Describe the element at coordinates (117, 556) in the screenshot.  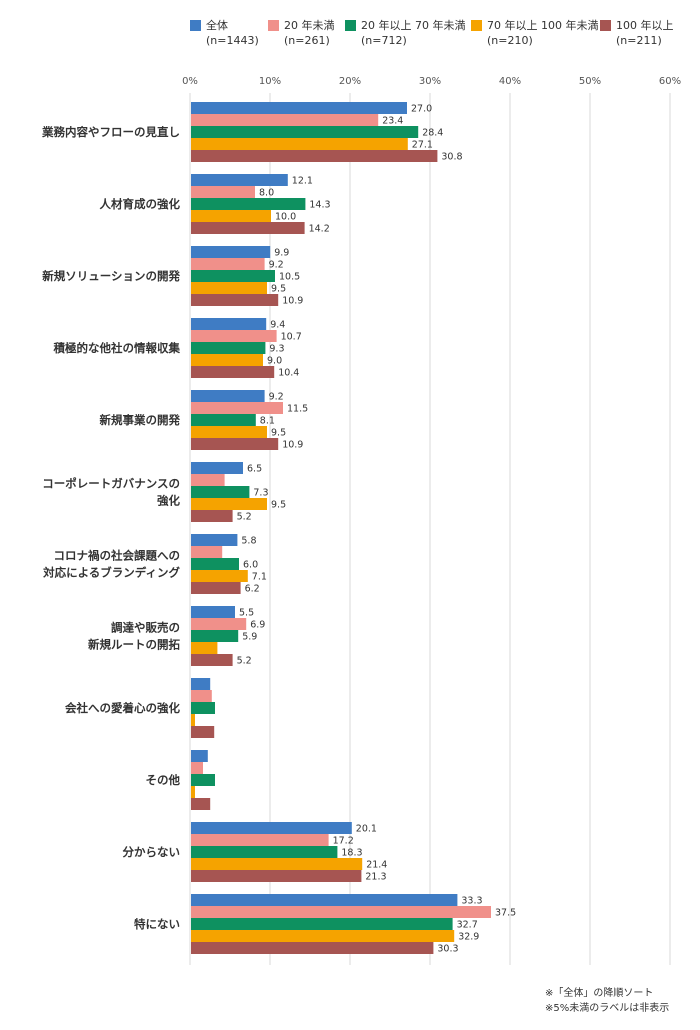
I see `category-label: コロナ禍の社会課題への` at that location.